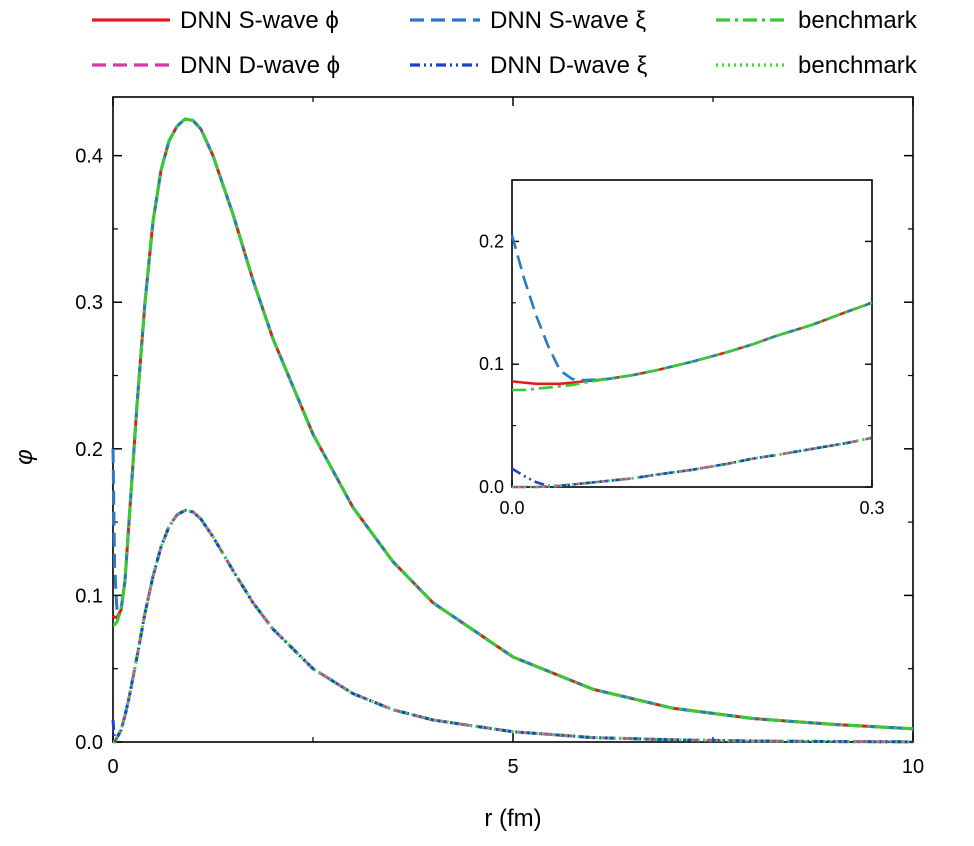 This screenshot has height=846, width=974. What do you see at coordinates (871, 508) in the screenshot?
I see `inset-x-tick-label: 0.3` at bounding box center [871, 508].